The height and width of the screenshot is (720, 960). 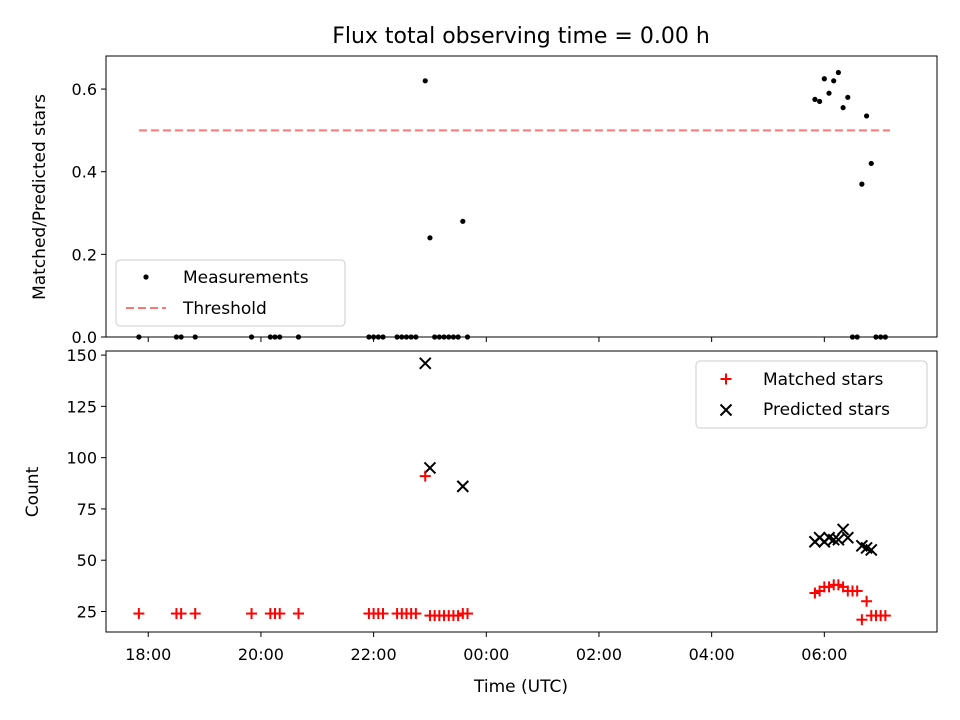 I want to click on top-y-axis-label: Matched/Predicted stars, so click(x=40, y=197).